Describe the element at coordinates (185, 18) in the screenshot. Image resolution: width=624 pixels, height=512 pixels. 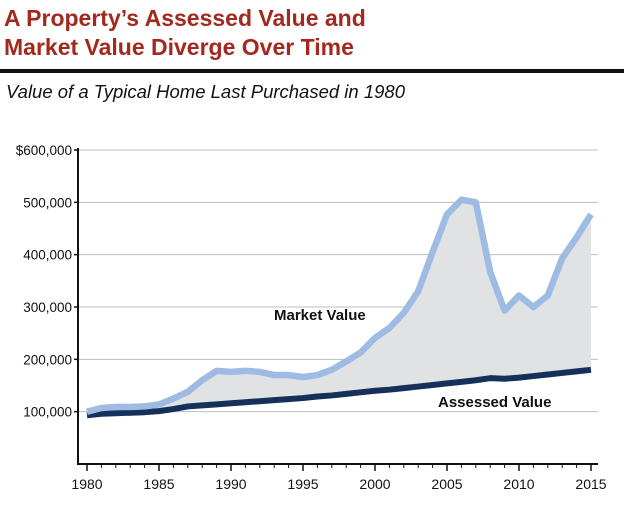
I see `title-line-1: A Property’s Assessed Value and` at that location.